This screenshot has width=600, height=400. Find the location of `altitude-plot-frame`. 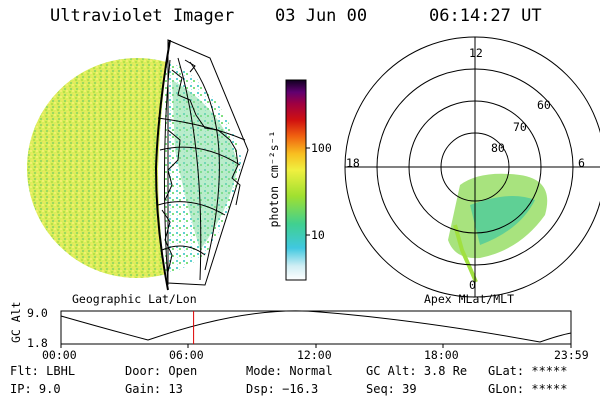

altitude-plot-frame is located at coordinates (316, 327).